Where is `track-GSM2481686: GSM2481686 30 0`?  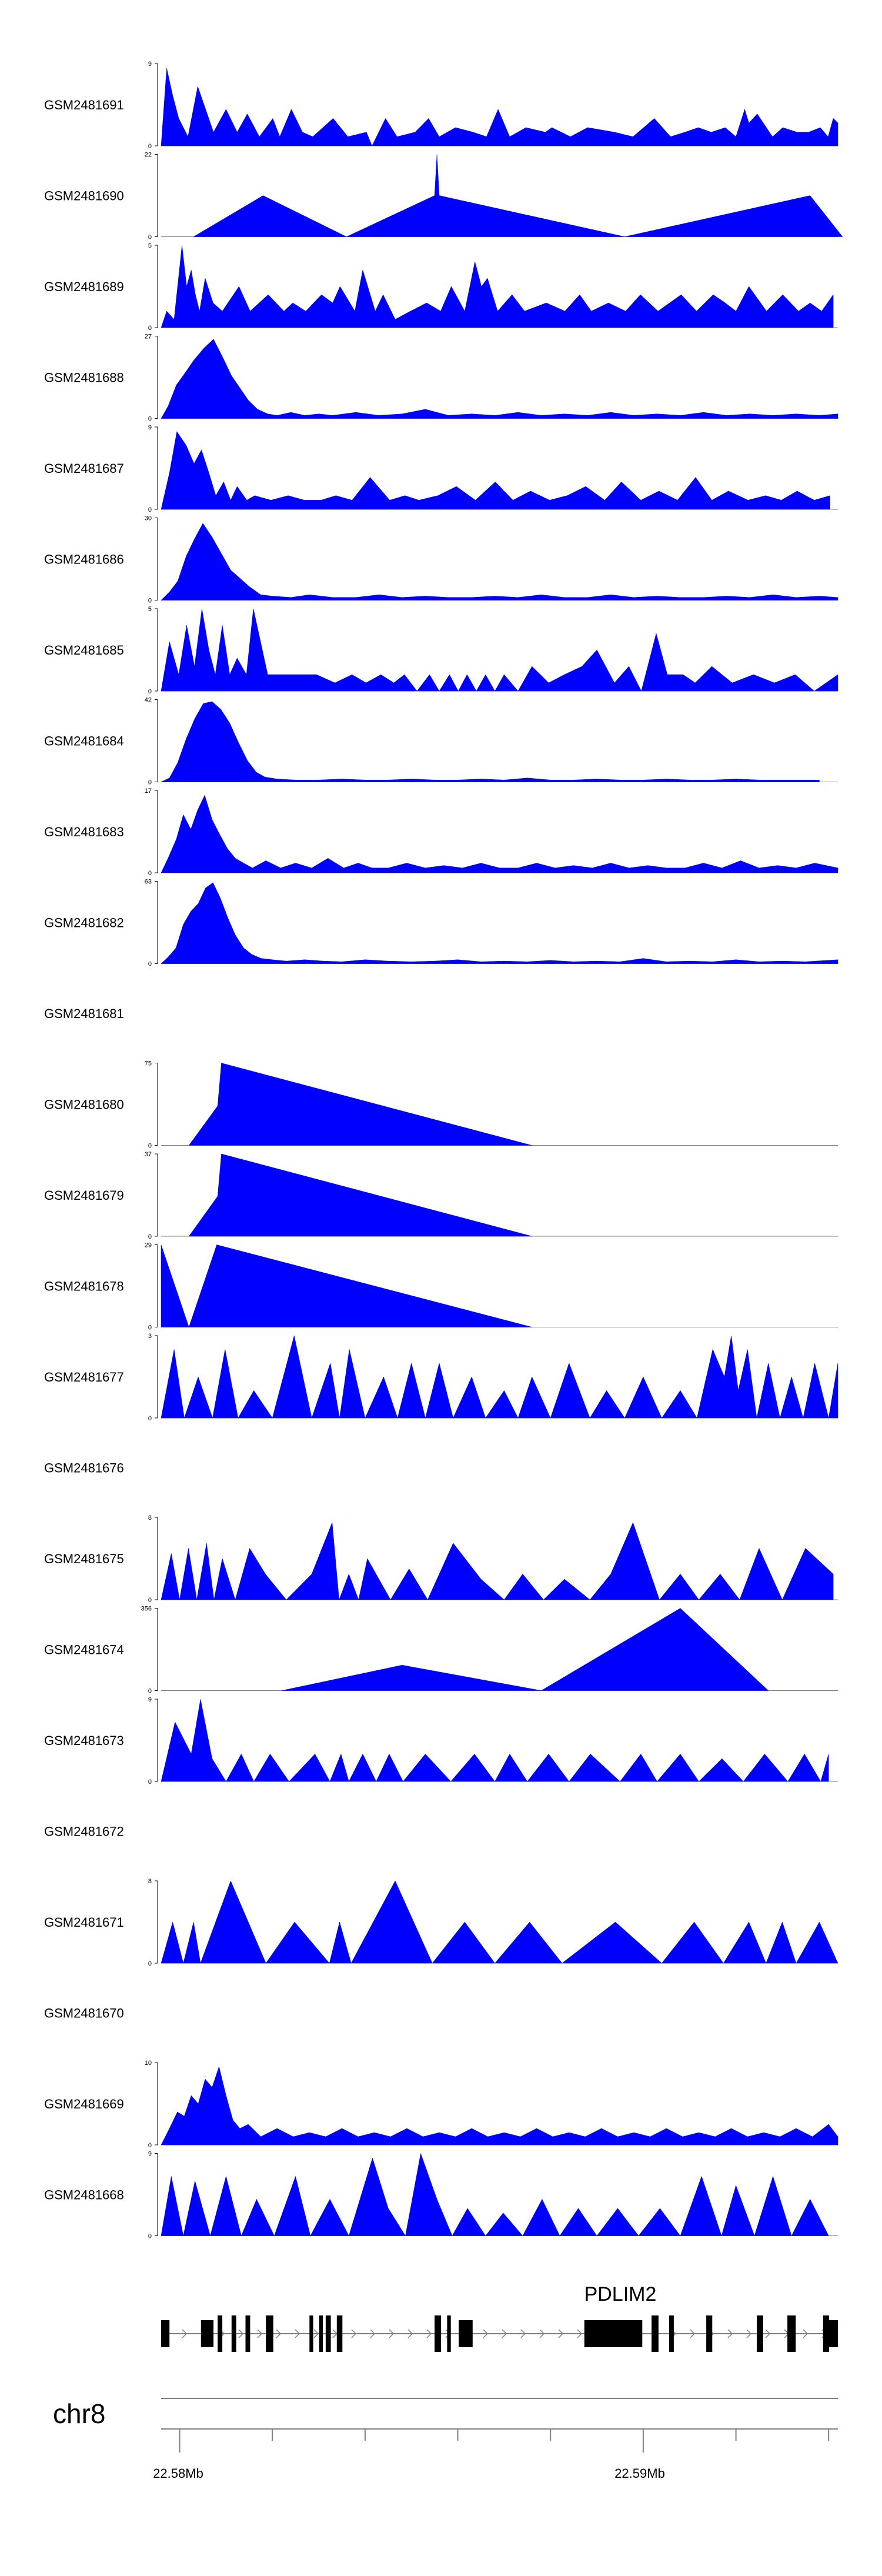
track-GSM2481686: GSM2481686 30 0 is located at coordinates (441, 560).